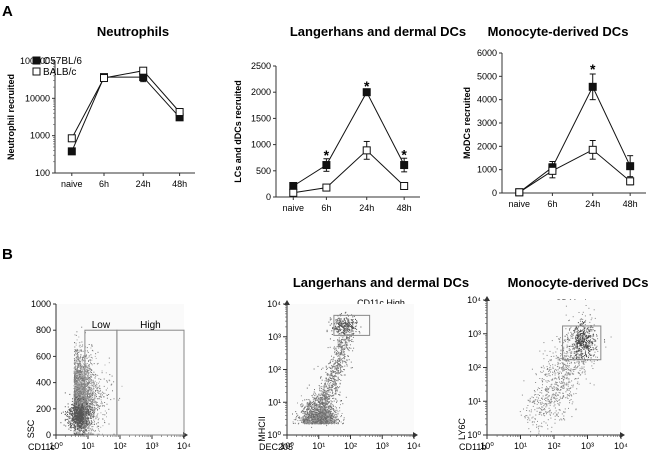 The height and width of the screenshot is (469, 661). I want to click on y-tick-label: 1500, so click(261, 118).